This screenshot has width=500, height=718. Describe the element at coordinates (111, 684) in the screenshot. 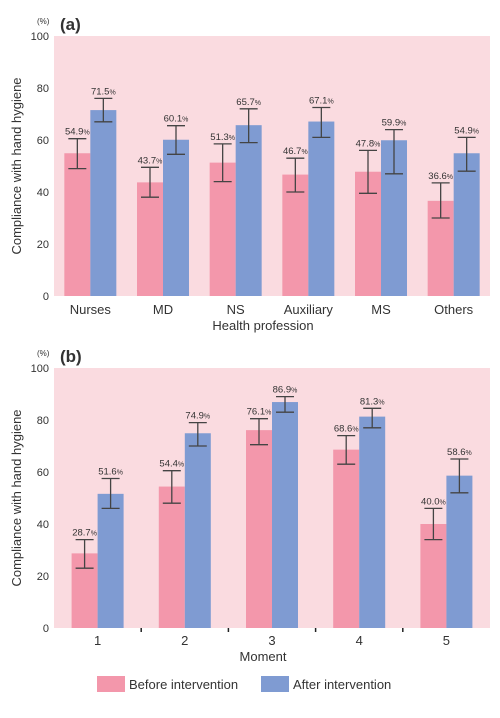

I see `legend-swatch-before` at that location.